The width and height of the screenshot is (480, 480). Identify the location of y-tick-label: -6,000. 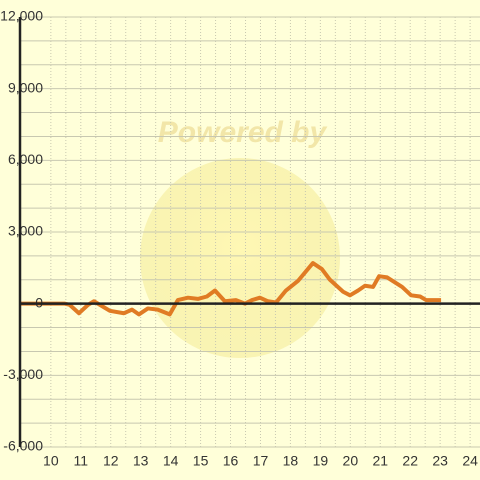
(23, 446).